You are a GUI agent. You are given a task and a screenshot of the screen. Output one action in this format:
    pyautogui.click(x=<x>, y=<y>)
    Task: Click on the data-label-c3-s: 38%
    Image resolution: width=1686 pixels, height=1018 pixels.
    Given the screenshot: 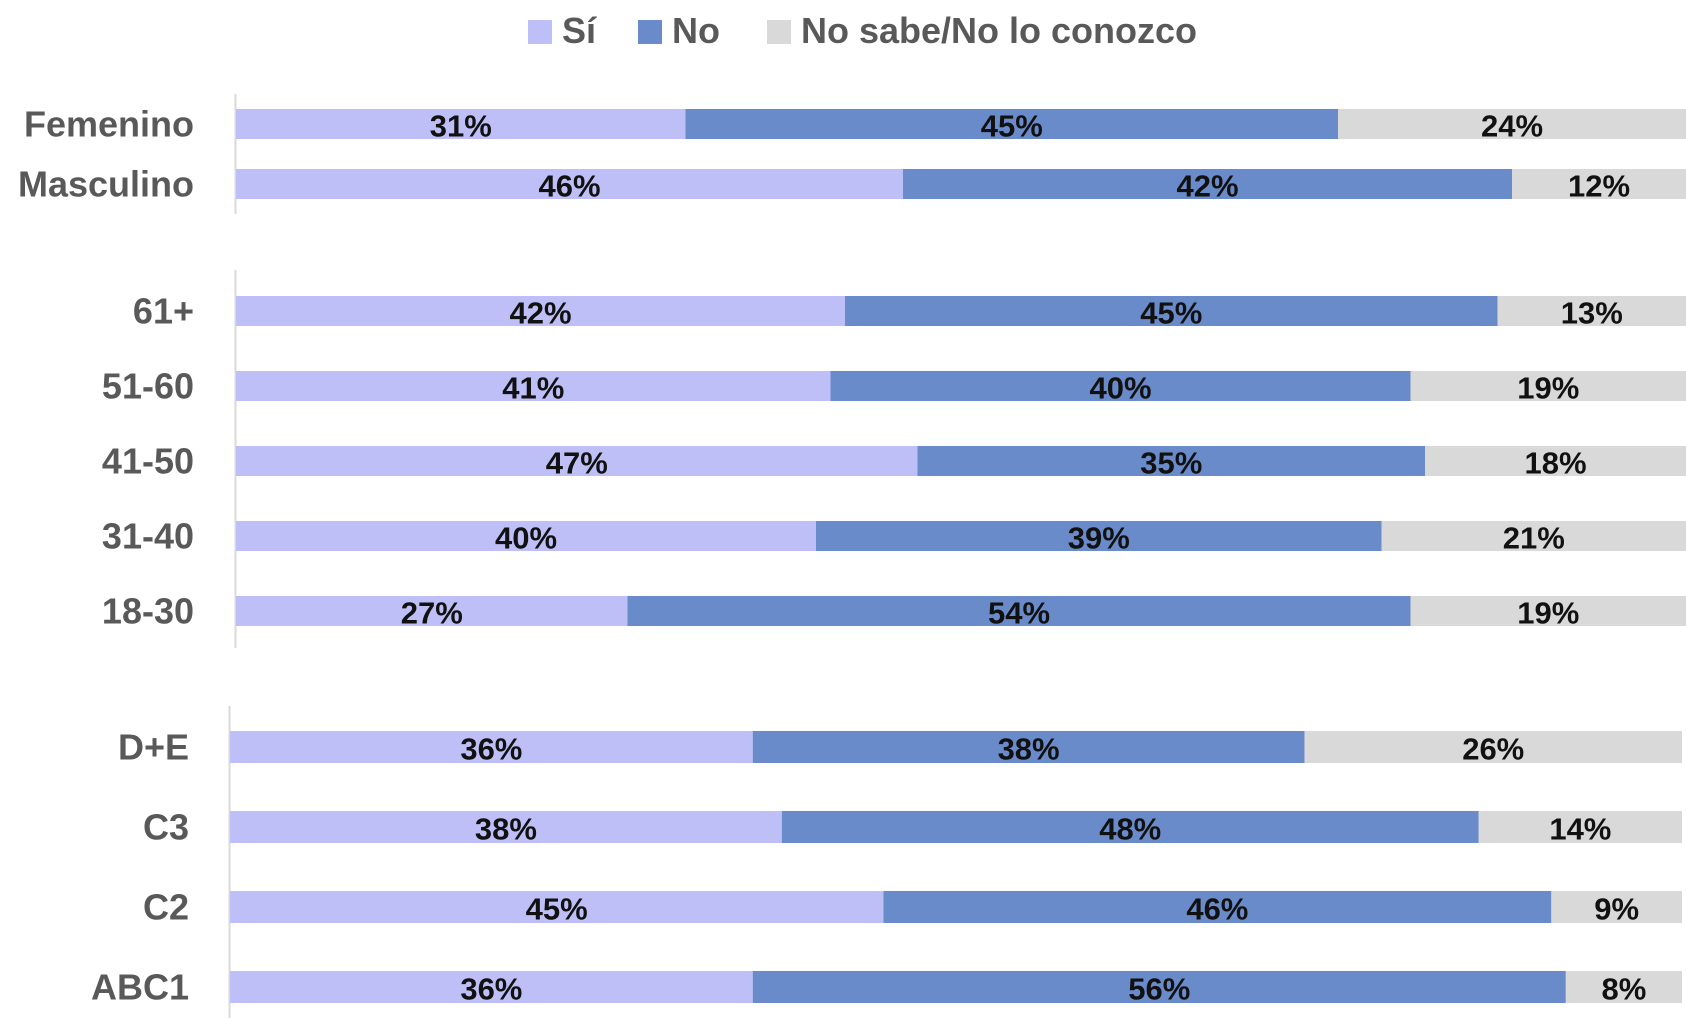 What is the action you would take?
    pyautogui.click(x=506, y=829)
    